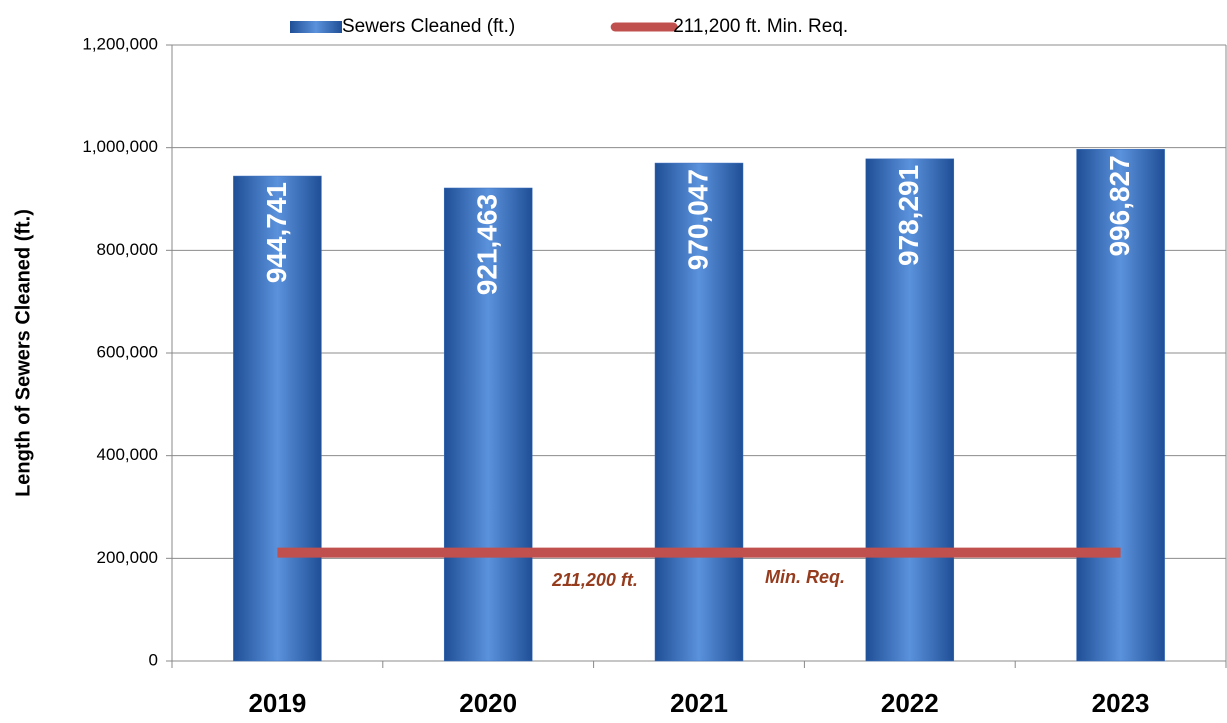 This screenshot has height=723, width=1227. I want to click on y-tick-label: 400,000, so click(127, 454).